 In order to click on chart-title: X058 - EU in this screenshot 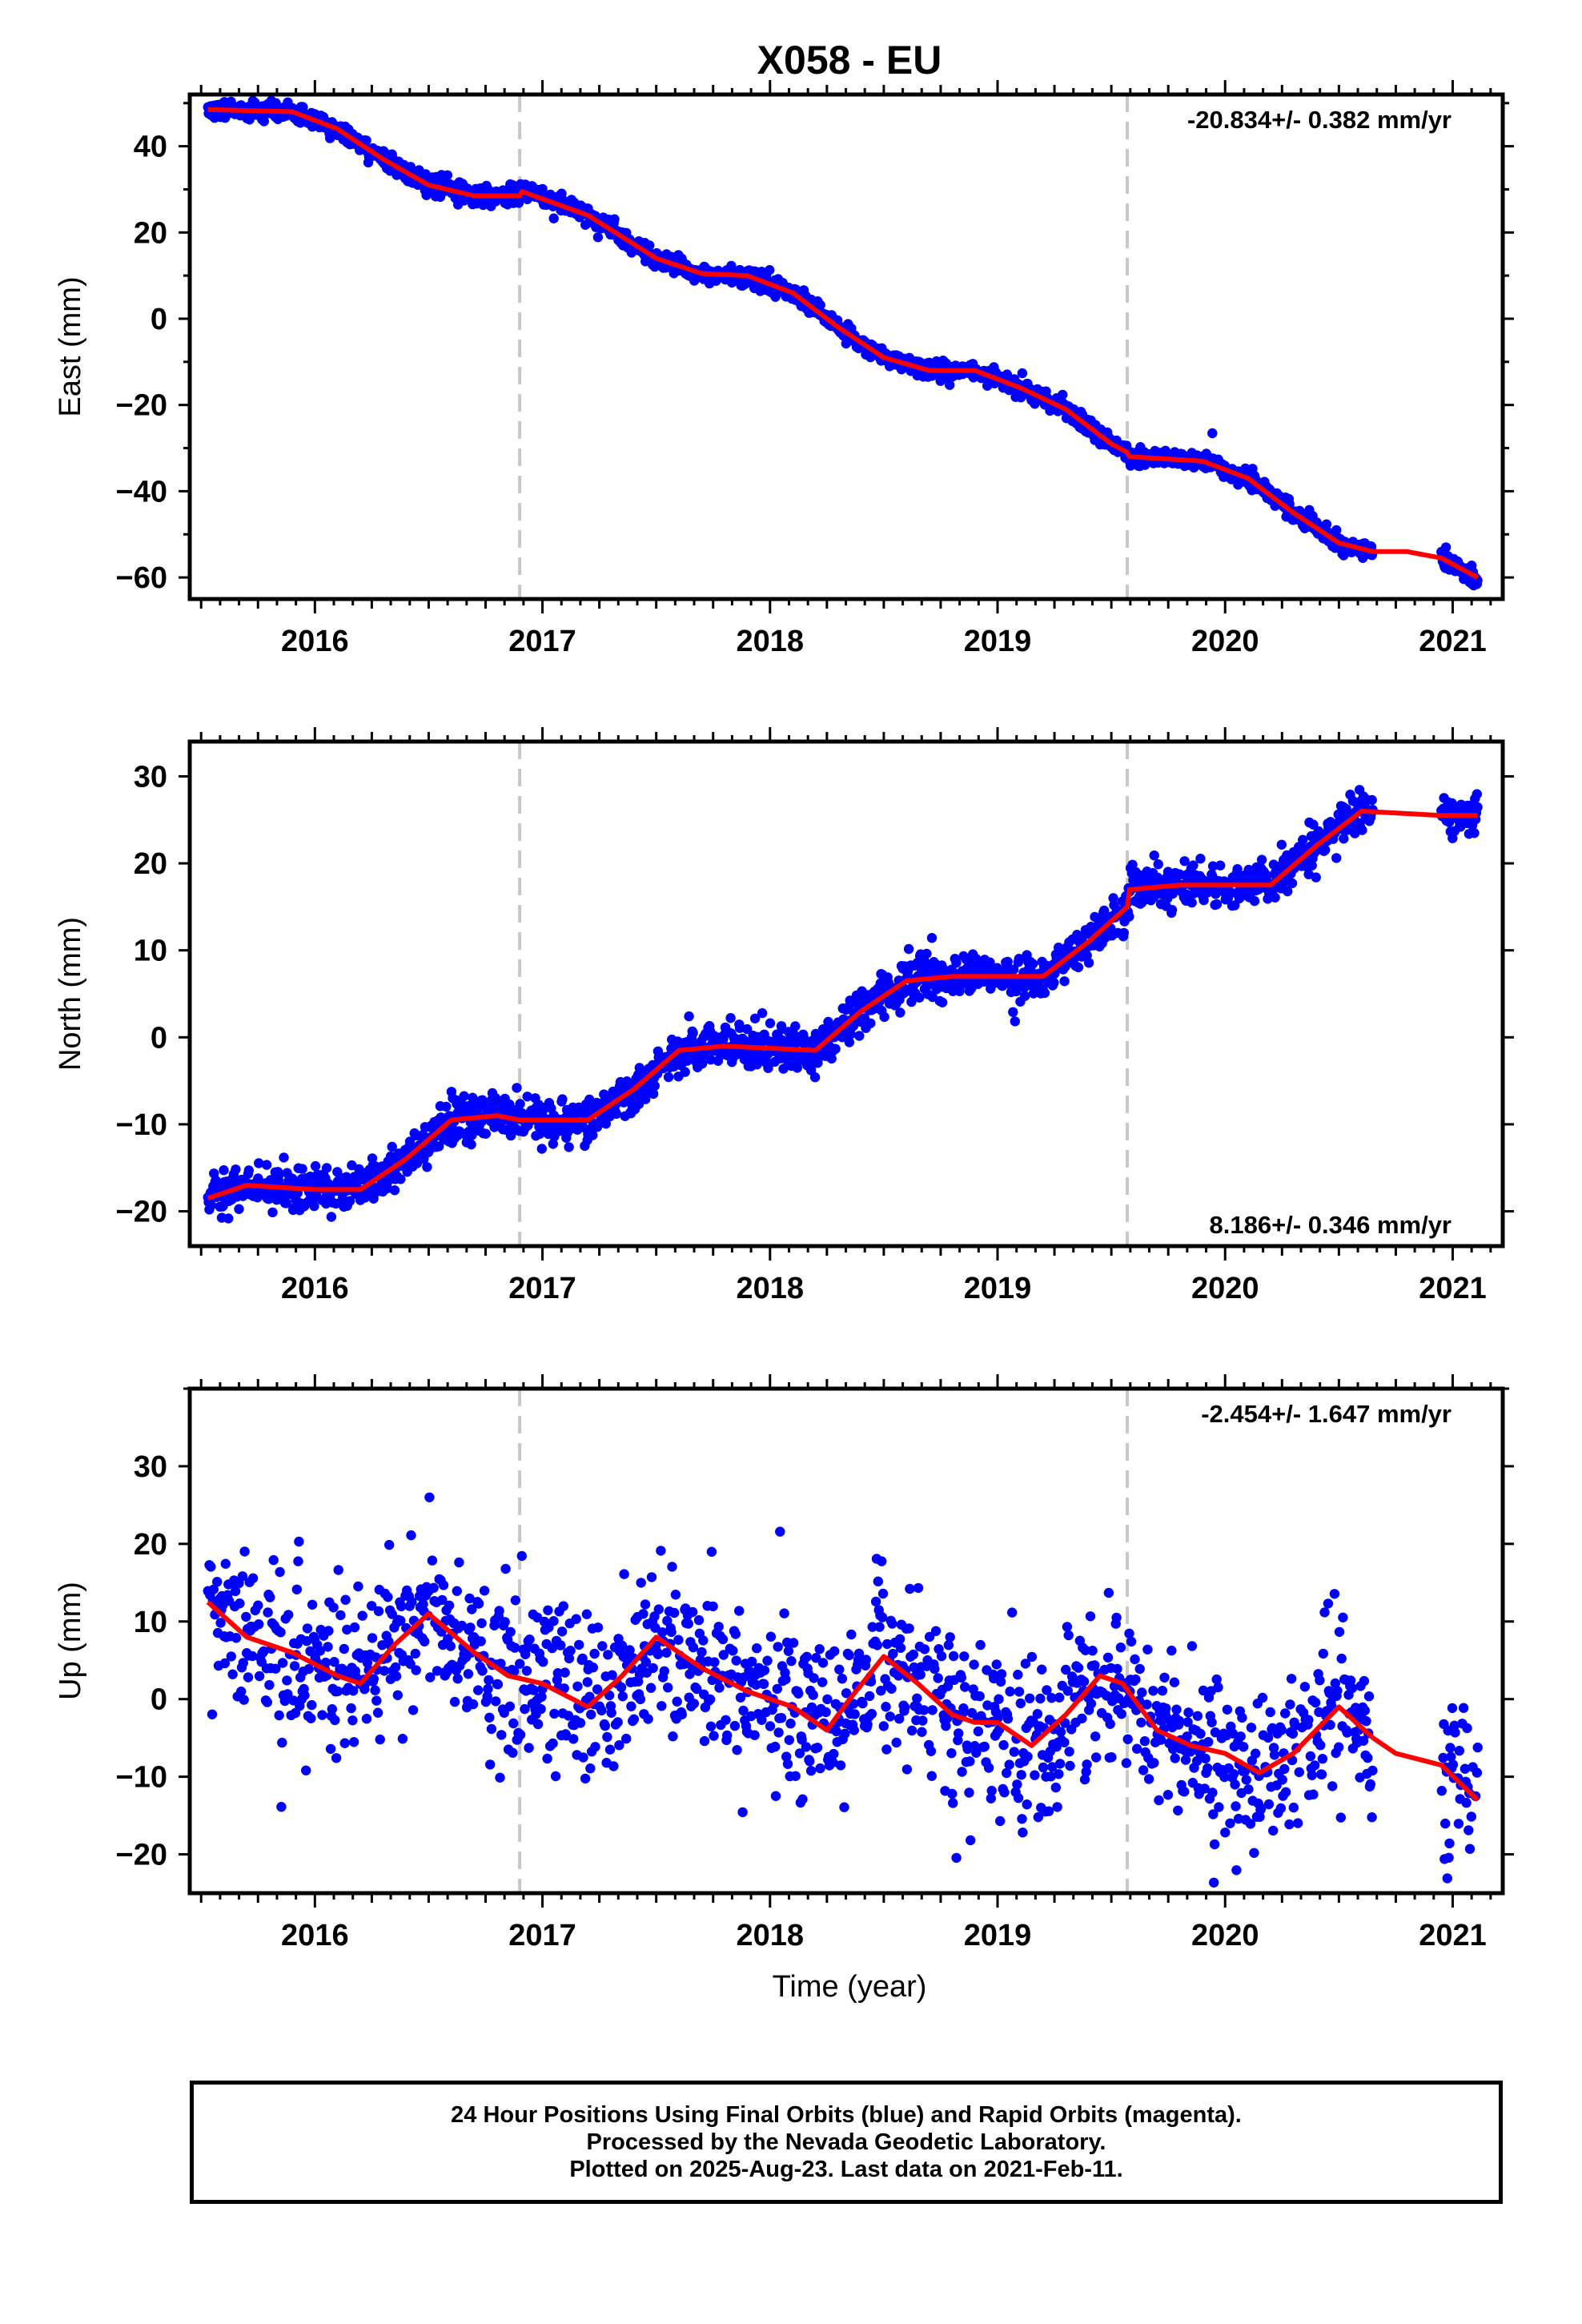, I will do `click(849, 60)`.